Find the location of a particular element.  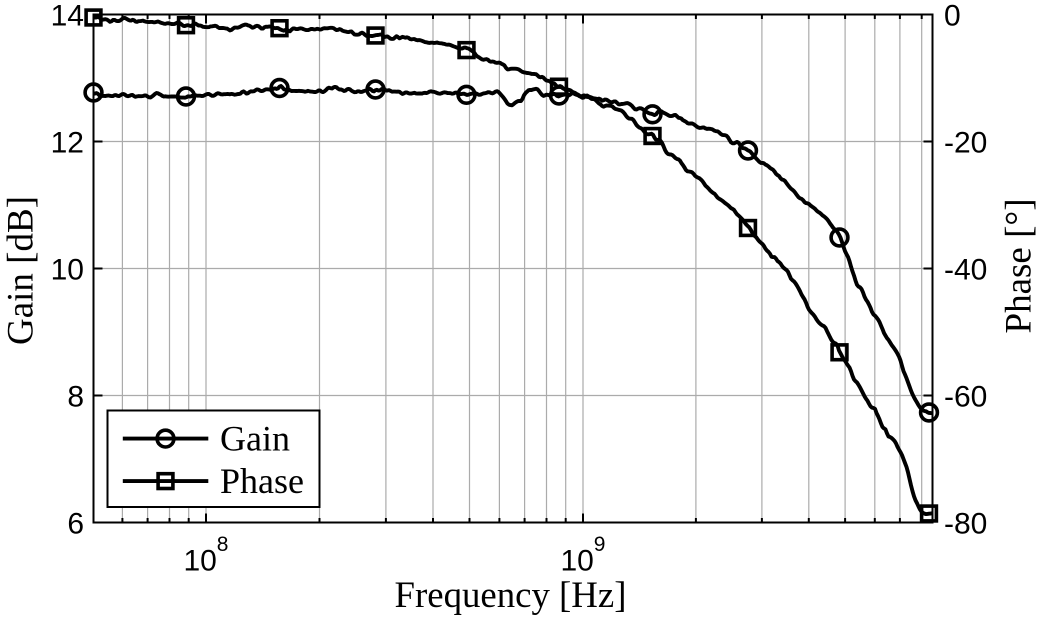

svg-text: -60 is located at coordinates (965, 396).